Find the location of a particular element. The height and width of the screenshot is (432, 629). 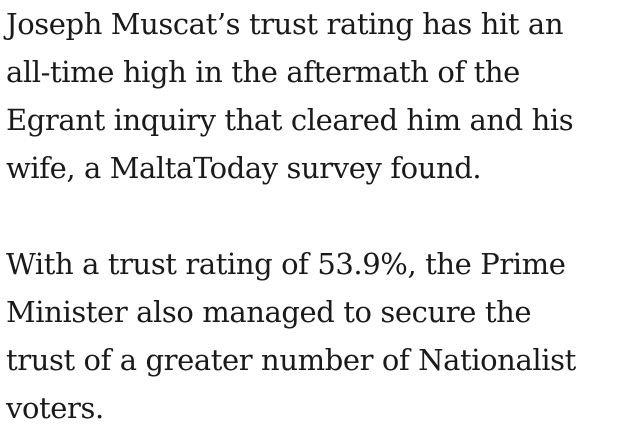

text-line: Egrant inquiry that cleared him and his is located at coordinates (290, 120).